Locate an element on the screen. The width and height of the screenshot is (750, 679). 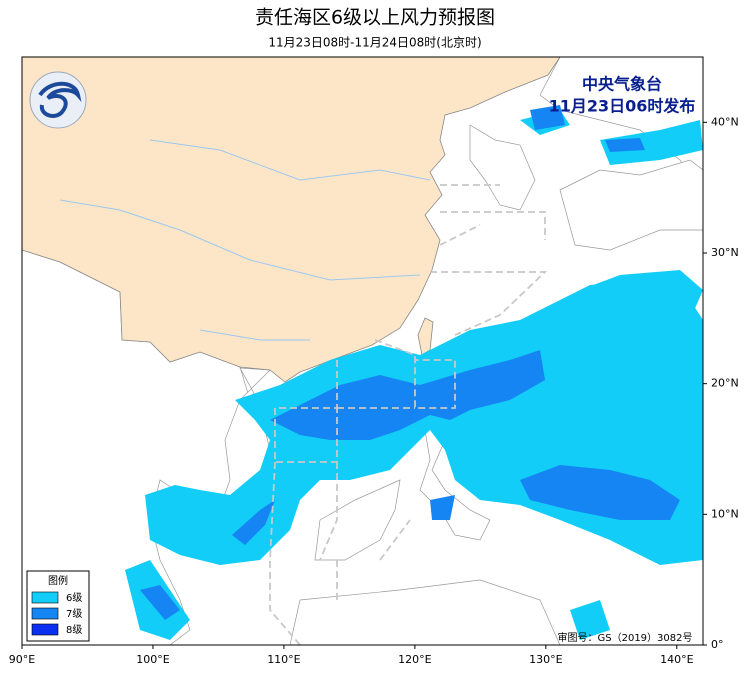
y-tick-label: 40°N is located at coordinates (725, 121).